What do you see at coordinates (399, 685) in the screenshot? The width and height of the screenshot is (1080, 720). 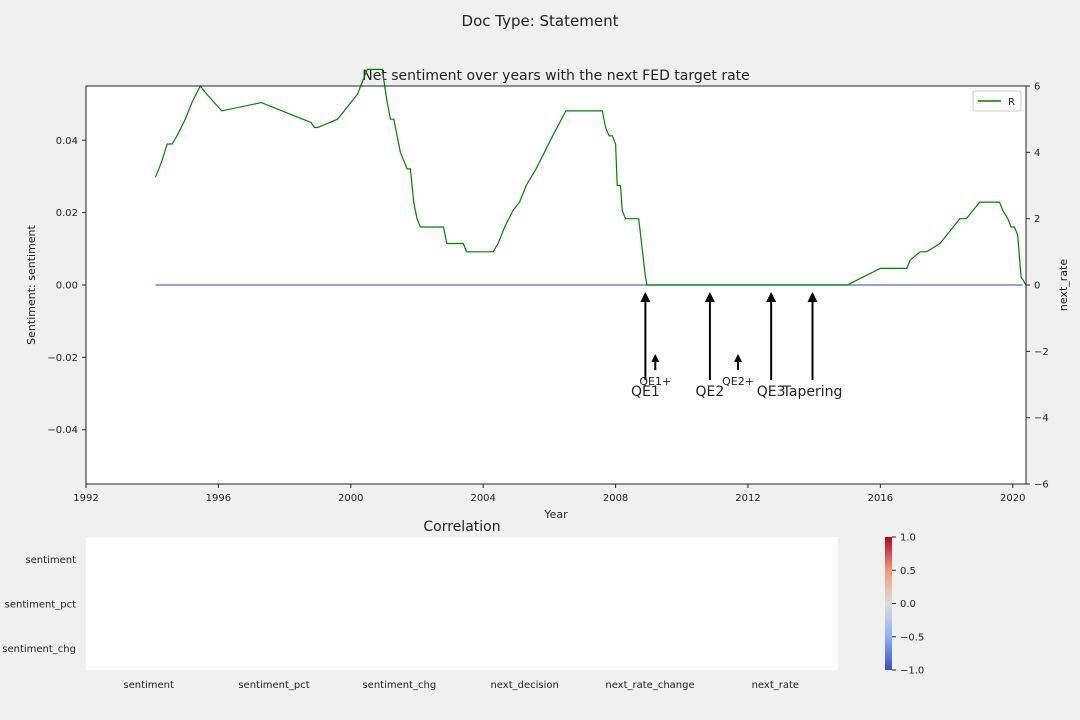 I see `heatmap-column-label: sentiment_chg` at bounding box center [399, 685].